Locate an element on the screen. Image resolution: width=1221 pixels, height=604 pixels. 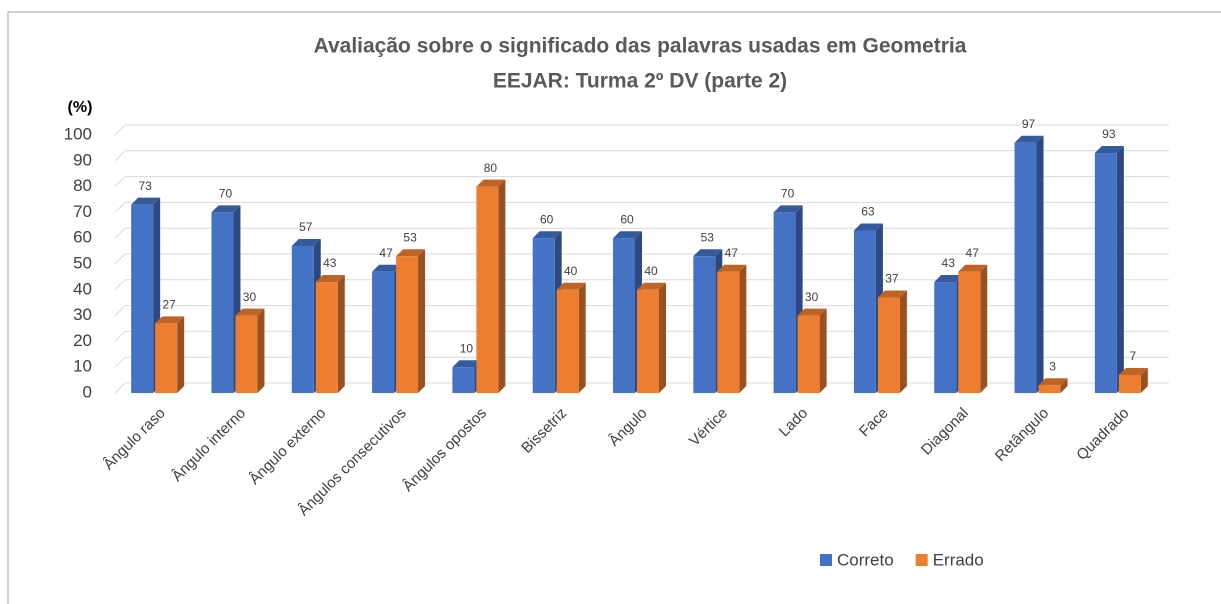
data-label: 37 is located at coordinates (892, 279).